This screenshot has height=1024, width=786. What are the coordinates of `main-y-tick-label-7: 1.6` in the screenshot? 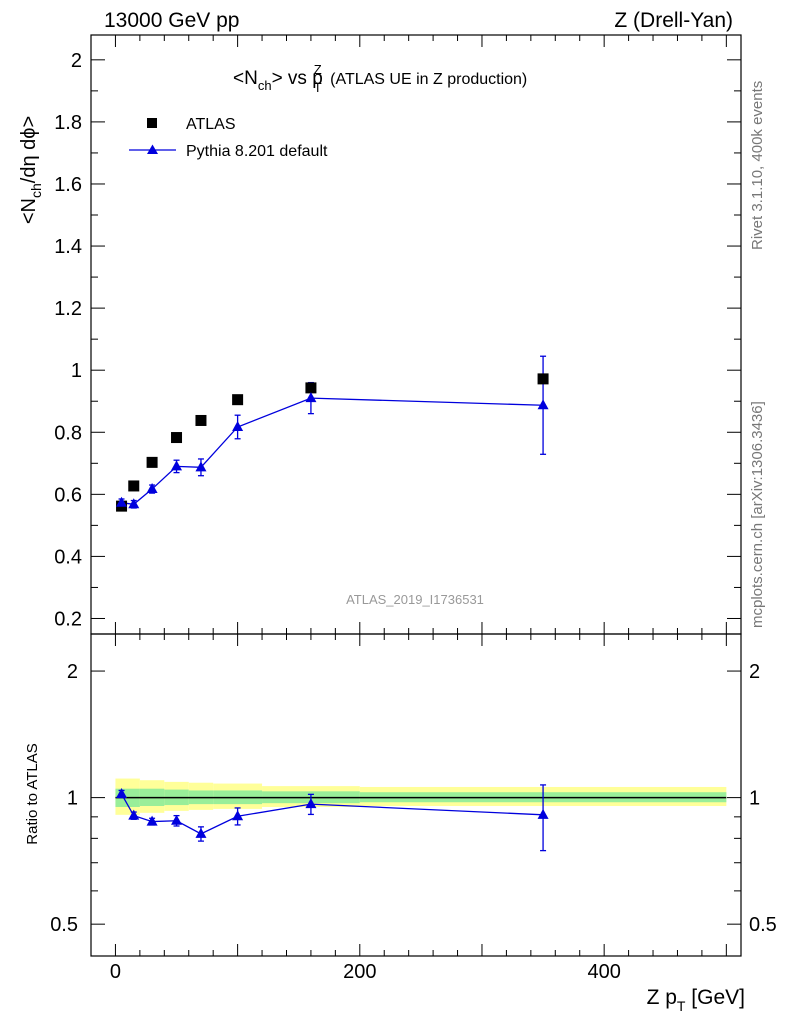 It's located at (68, 185).